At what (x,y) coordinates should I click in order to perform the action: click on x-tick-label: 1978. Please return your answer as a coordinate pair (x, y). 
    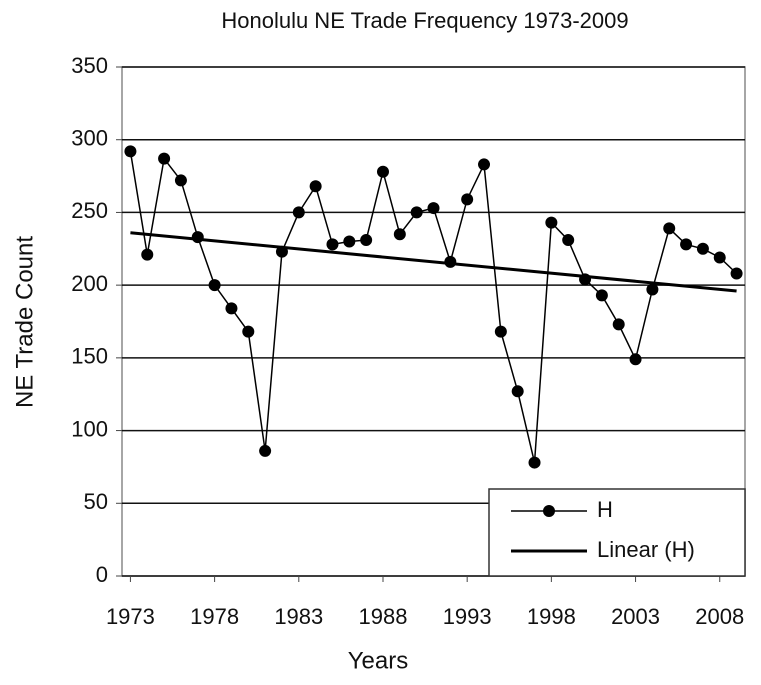
    Looking at the image, I should click on (214, 616).